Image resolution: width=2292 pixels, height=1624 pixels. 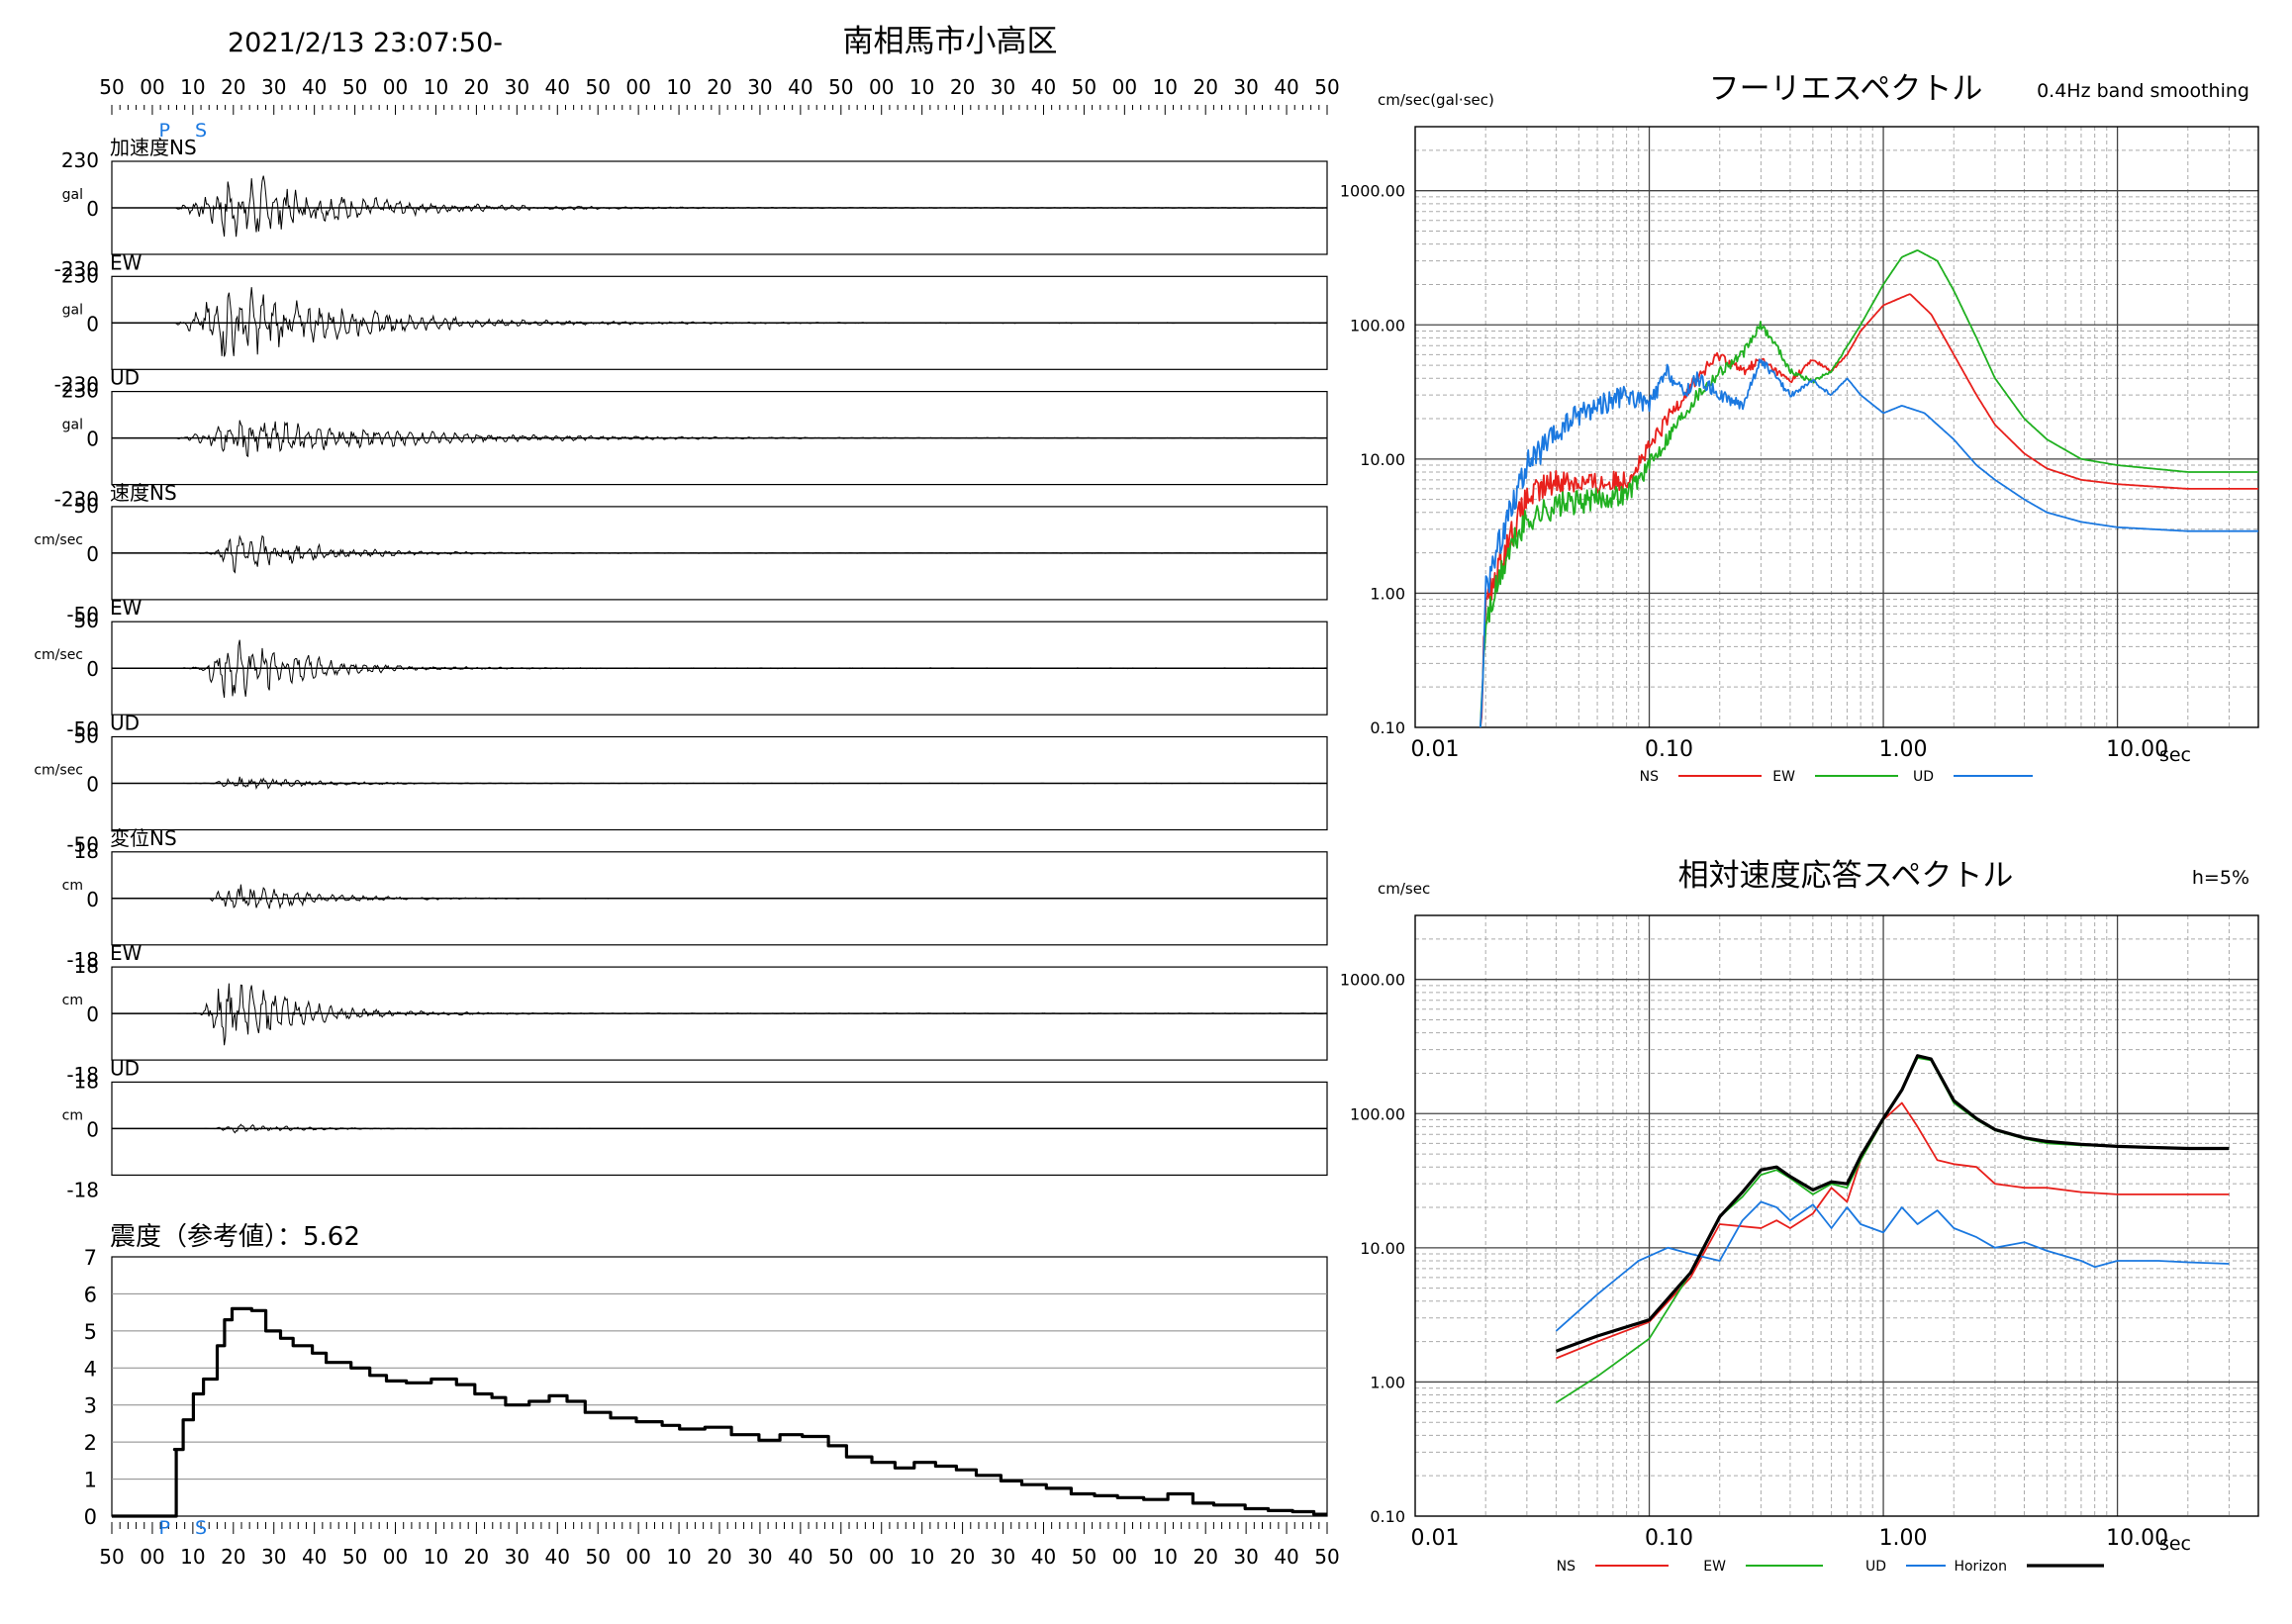 I want to click on x-tick-label: 0.01, so click(x=1435, y=749).